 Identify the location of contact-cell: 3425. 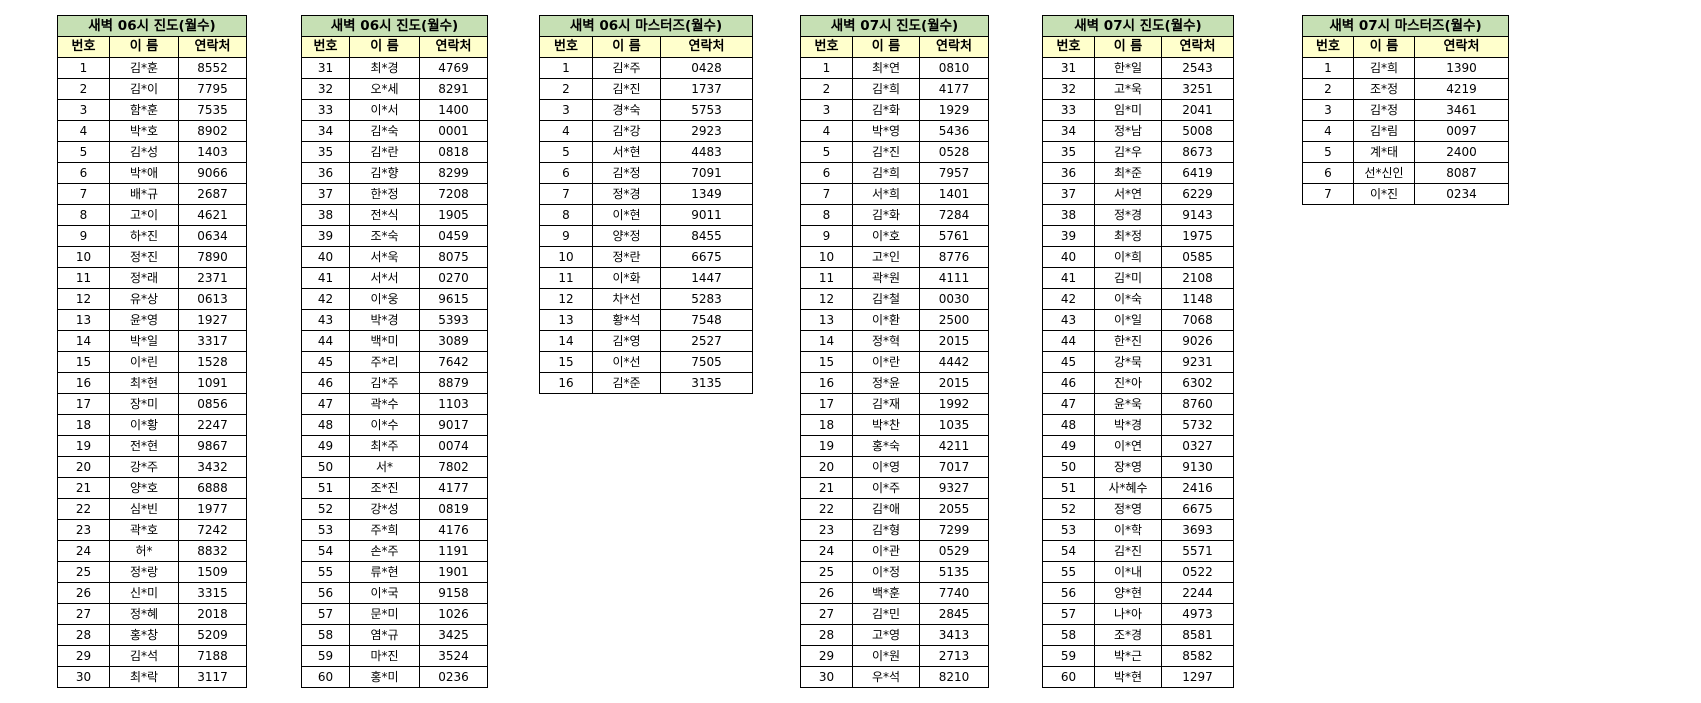
(453, 635).